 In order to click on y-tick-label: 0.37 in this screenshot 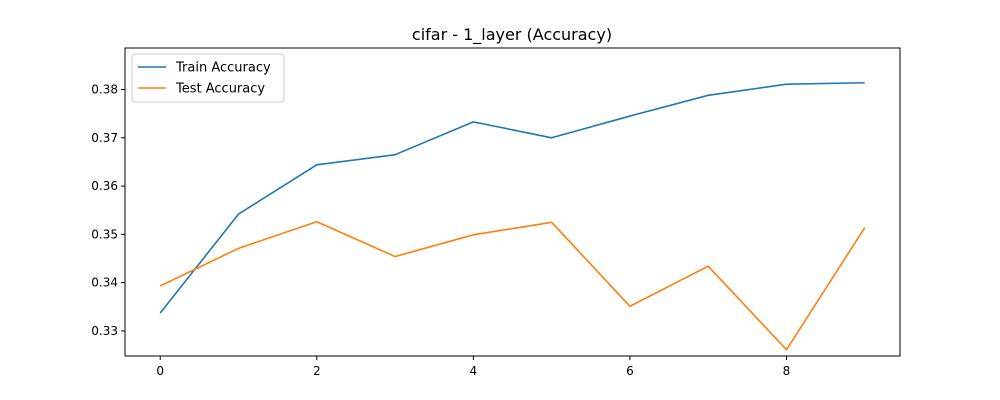, I will do `click(104, 138)`.